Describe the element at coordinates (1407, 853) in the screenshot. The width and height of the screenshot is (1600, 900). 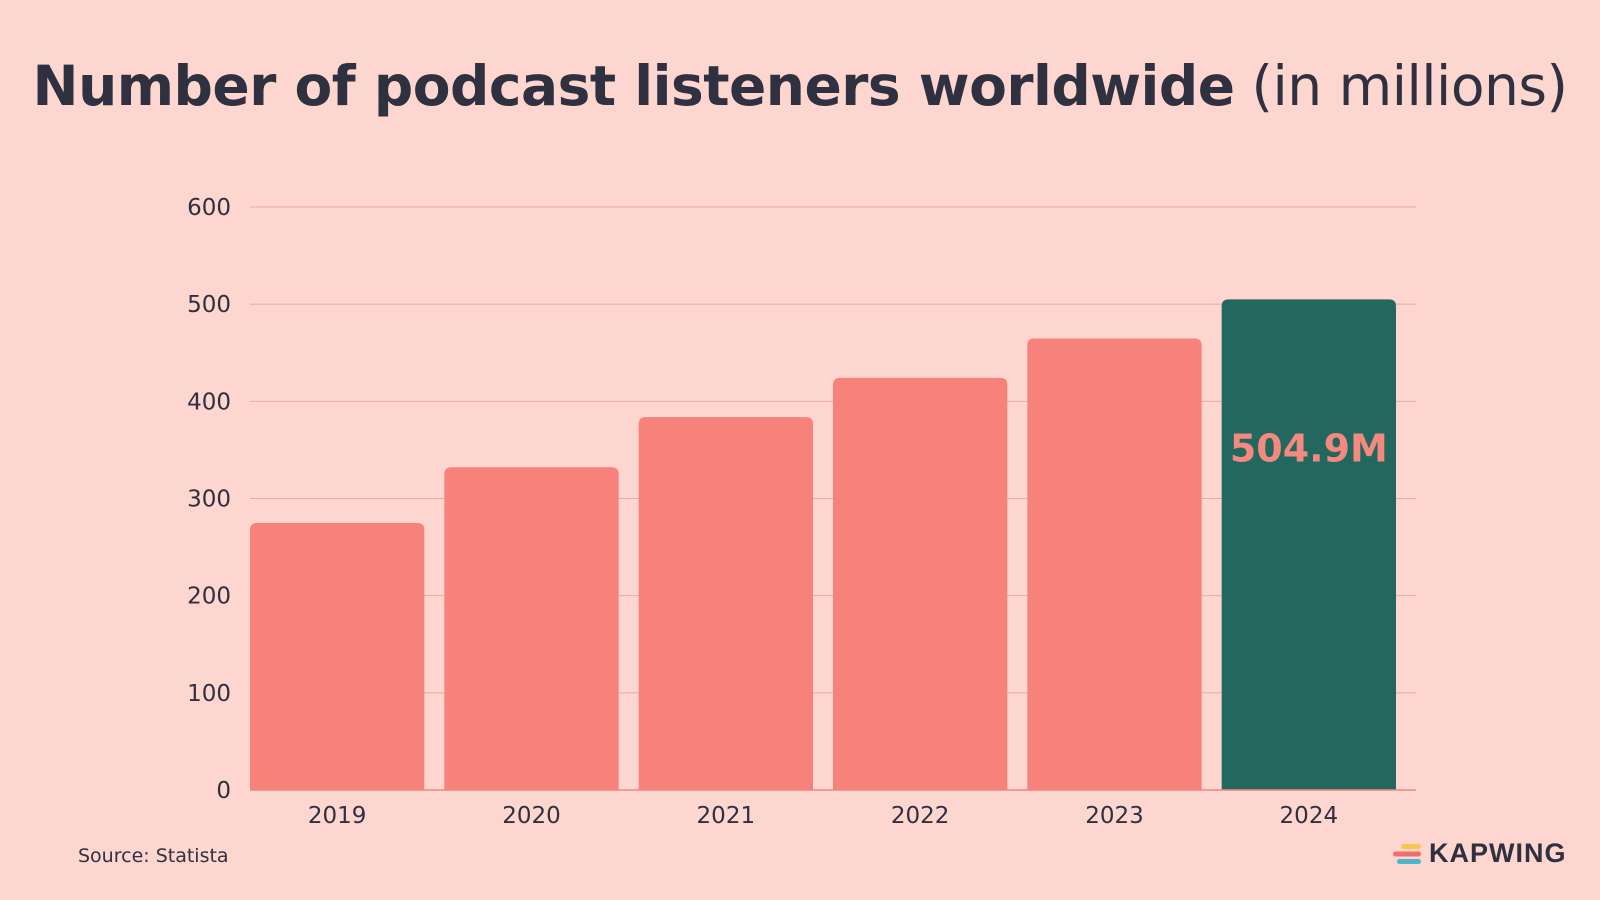
I see `kapwing-logo-icon` at that location.